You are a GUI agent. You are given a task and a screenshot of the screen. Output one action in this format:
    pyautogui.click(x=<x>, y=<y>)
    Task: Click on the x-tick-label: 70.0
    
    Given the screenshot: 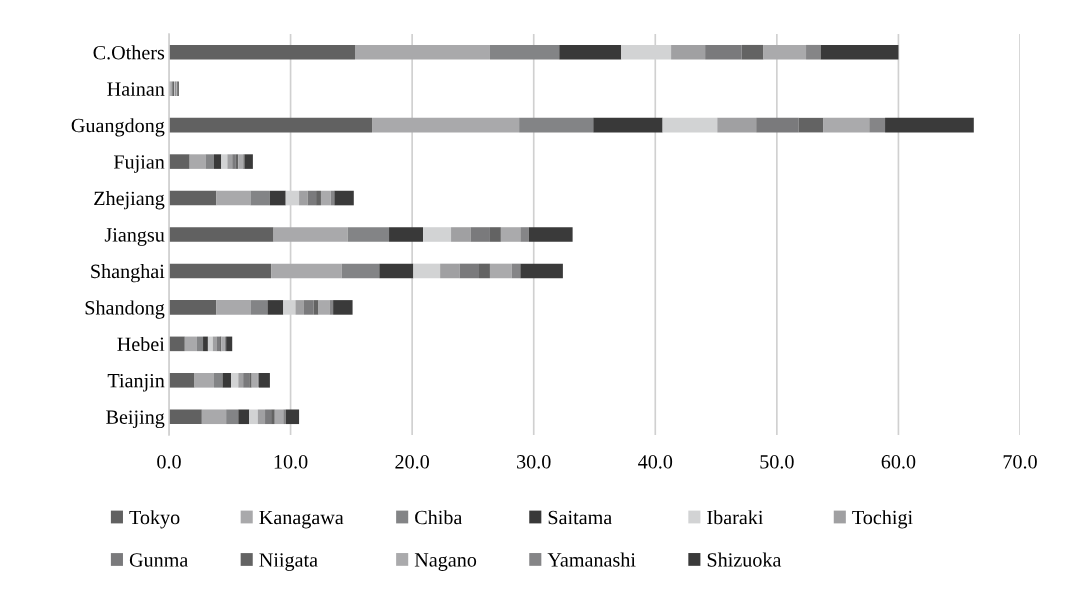 What is the action you would take?
    pyautogui.click(x=1020, y=462)
    